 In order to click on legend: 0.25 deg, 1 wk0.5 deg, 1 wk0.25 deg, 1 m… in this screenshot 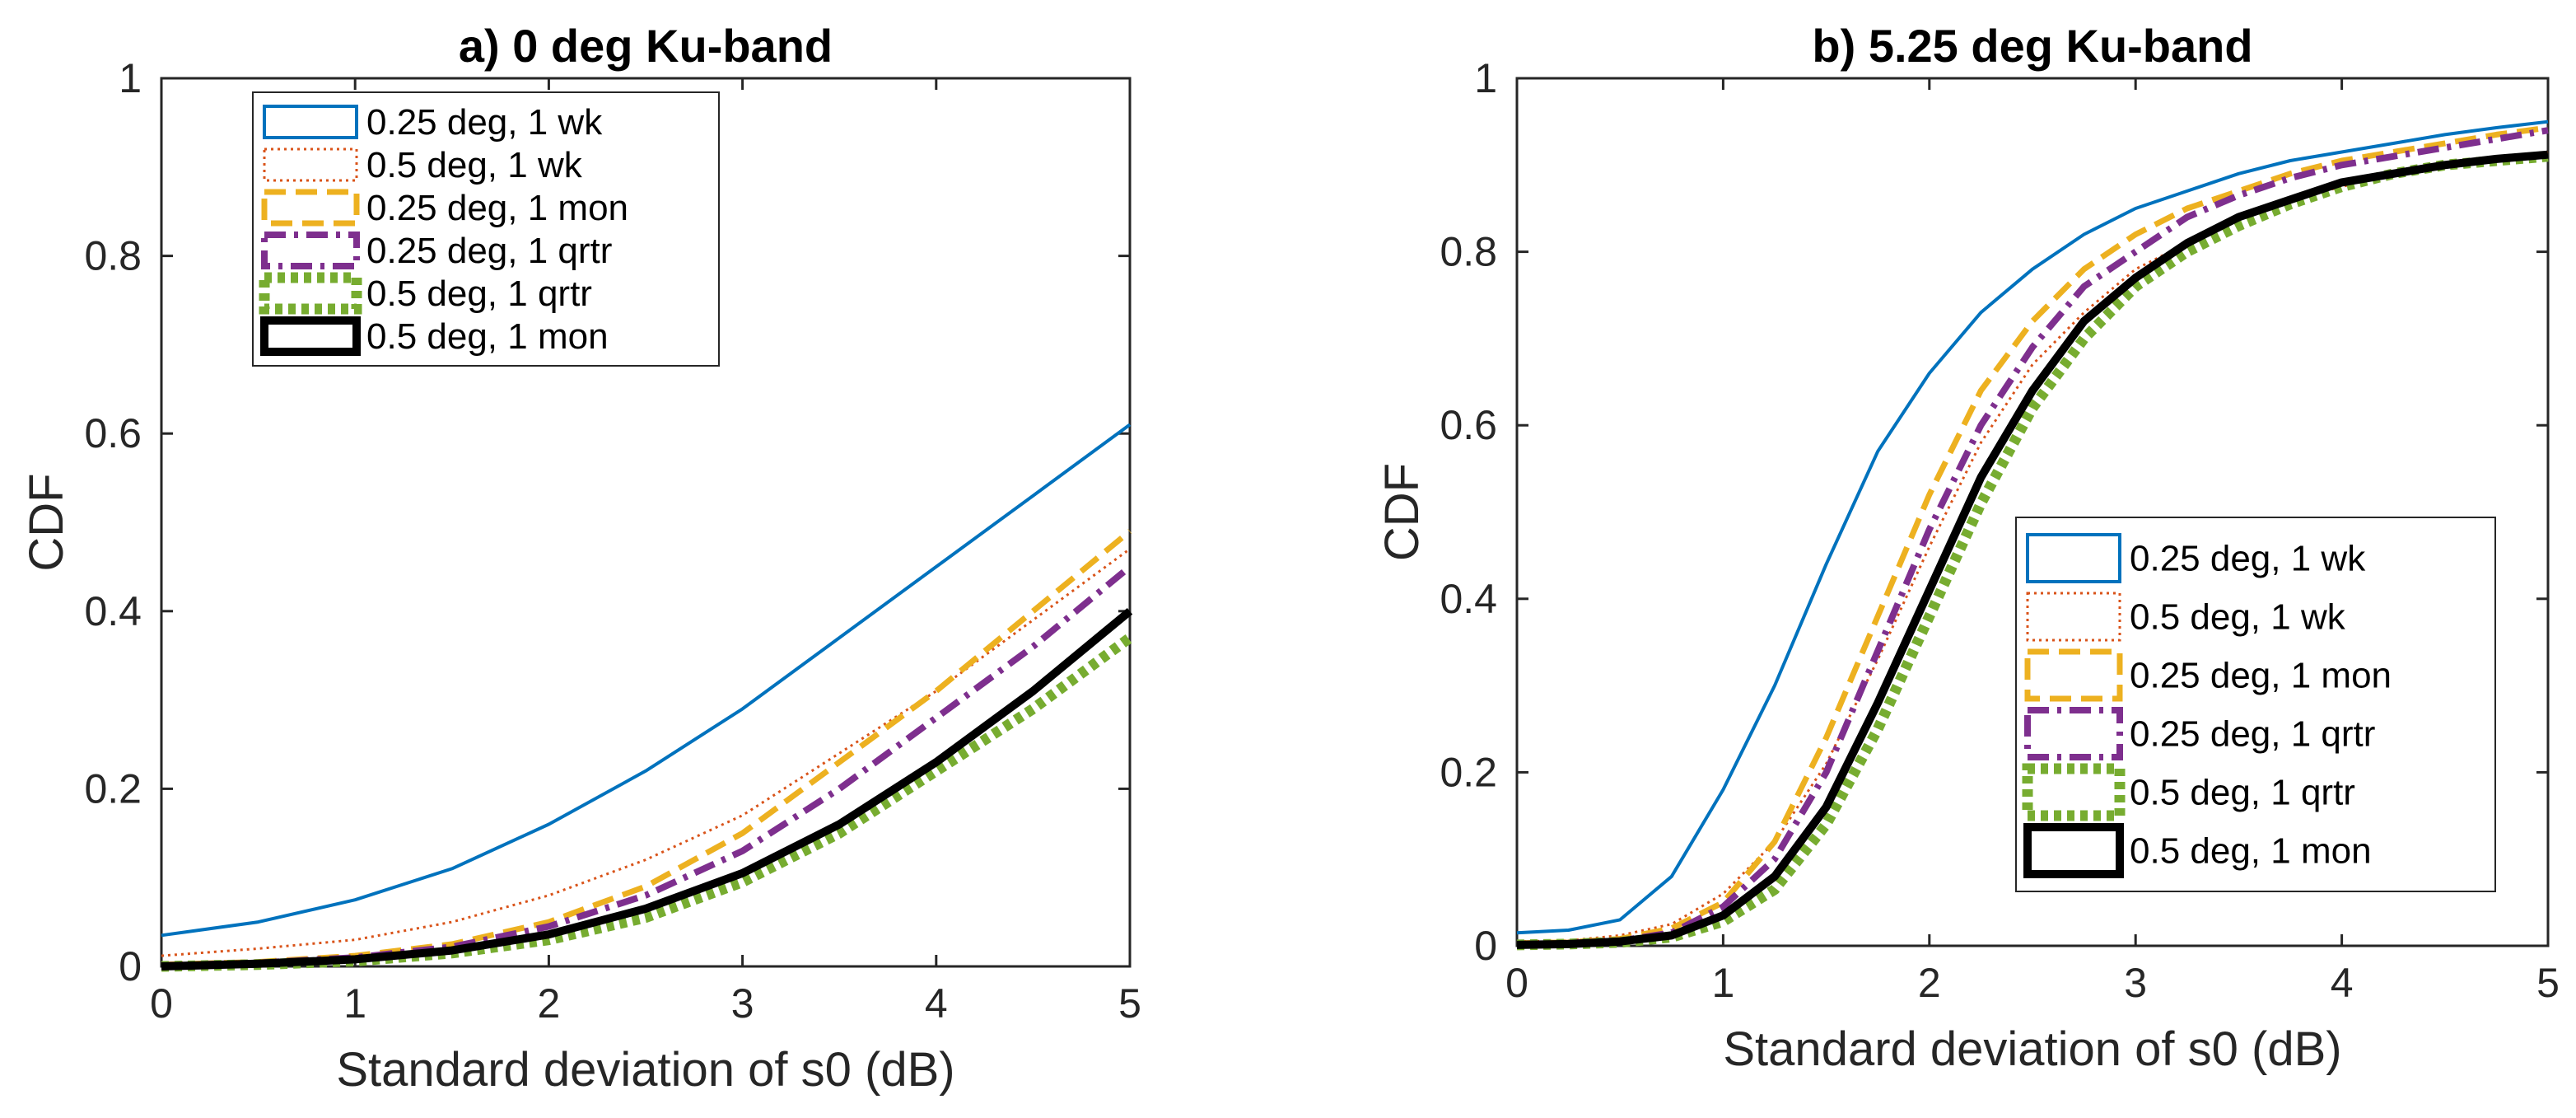, I will do `click(486, 229)`.